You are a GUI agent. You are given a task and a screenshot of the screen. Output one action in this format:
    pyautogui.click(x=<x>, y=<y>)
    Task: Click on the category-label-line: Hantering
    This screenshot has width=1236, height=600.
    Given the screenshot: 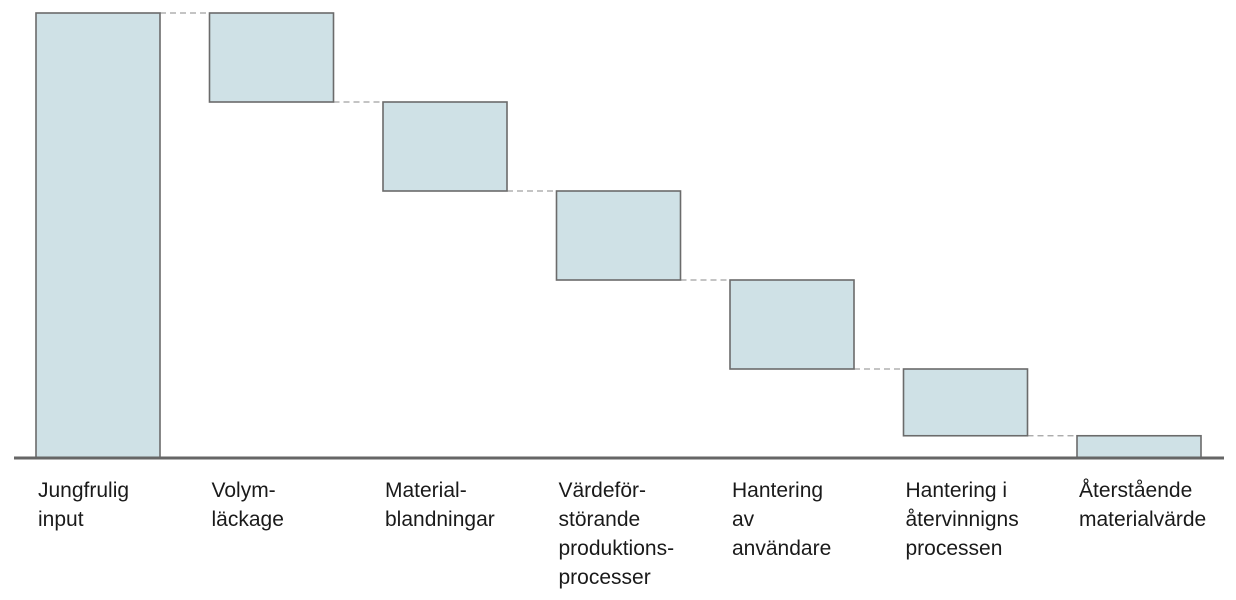 What is the action you would take?
    pyautogui.click(x=777, y=490)
    